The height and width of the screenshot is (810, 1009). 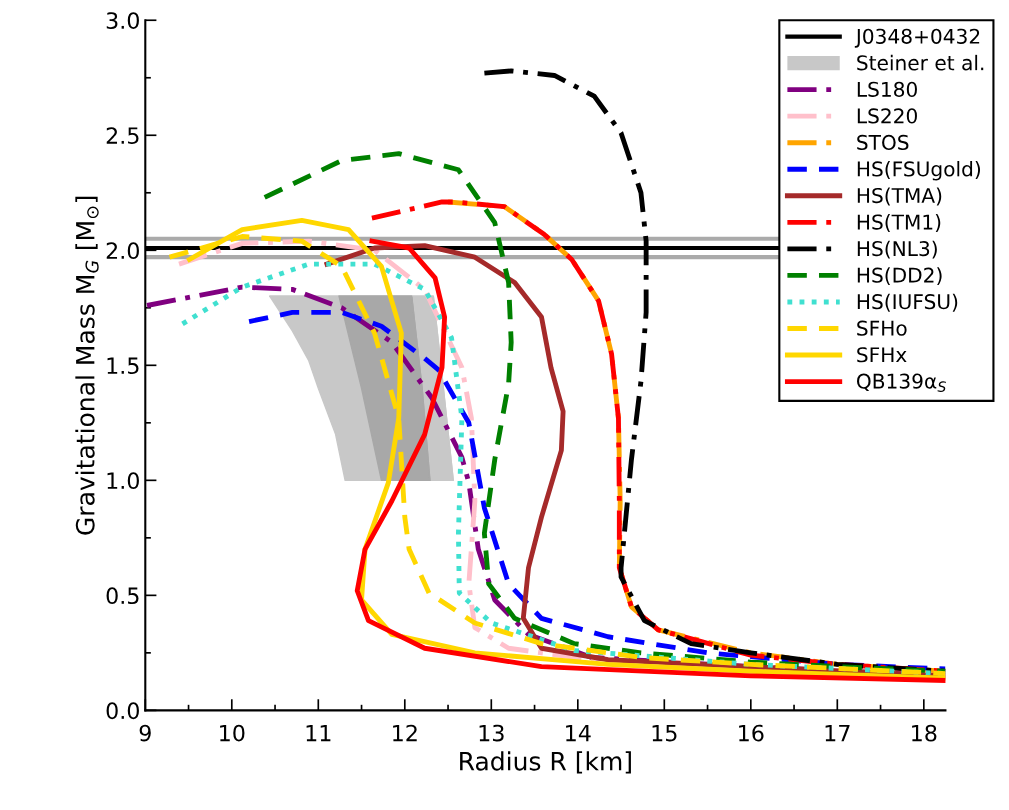 What do you see at coordinates (545, 762) in the screenshot?
I see `x-axis-title: Radius R [km]` at bounding box center [545, 762].